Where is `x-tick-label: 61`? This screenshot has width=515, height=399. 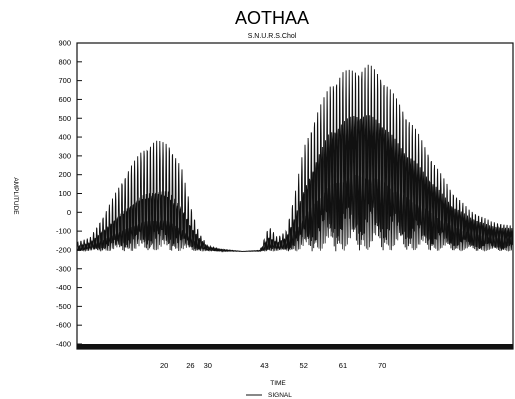
x-tick-label: 61 is located at coordinates (343, 365).